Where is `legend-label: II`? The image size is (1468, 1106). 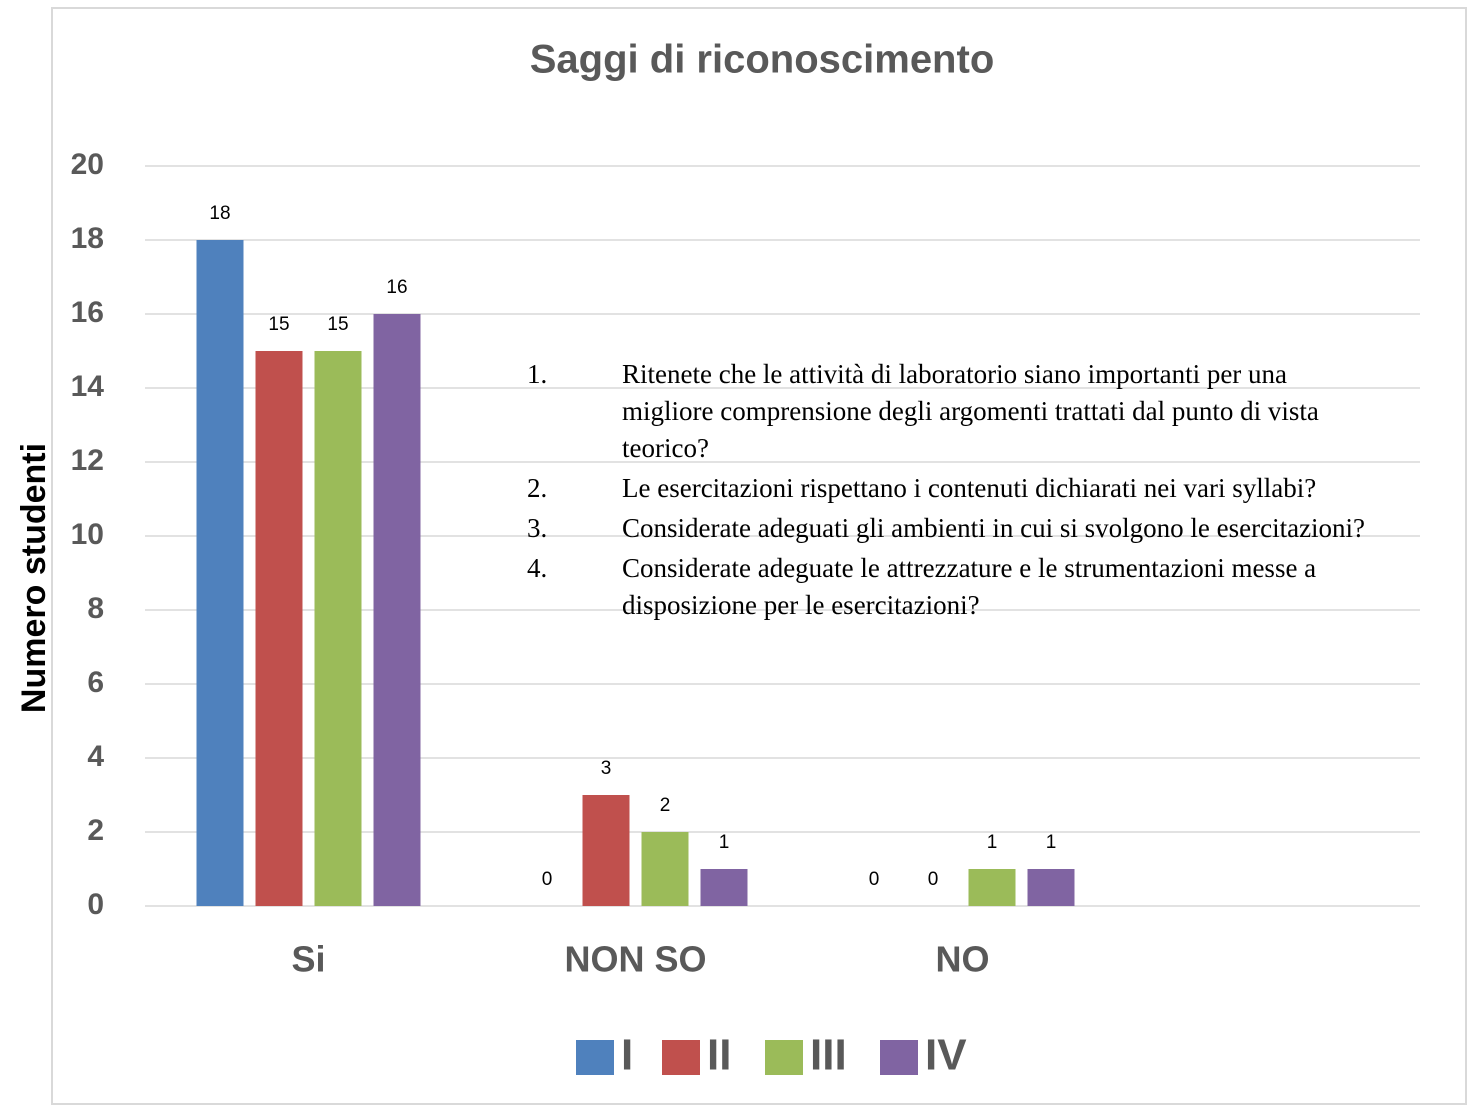 legend-label: II is located at coordinates (719, 1055).